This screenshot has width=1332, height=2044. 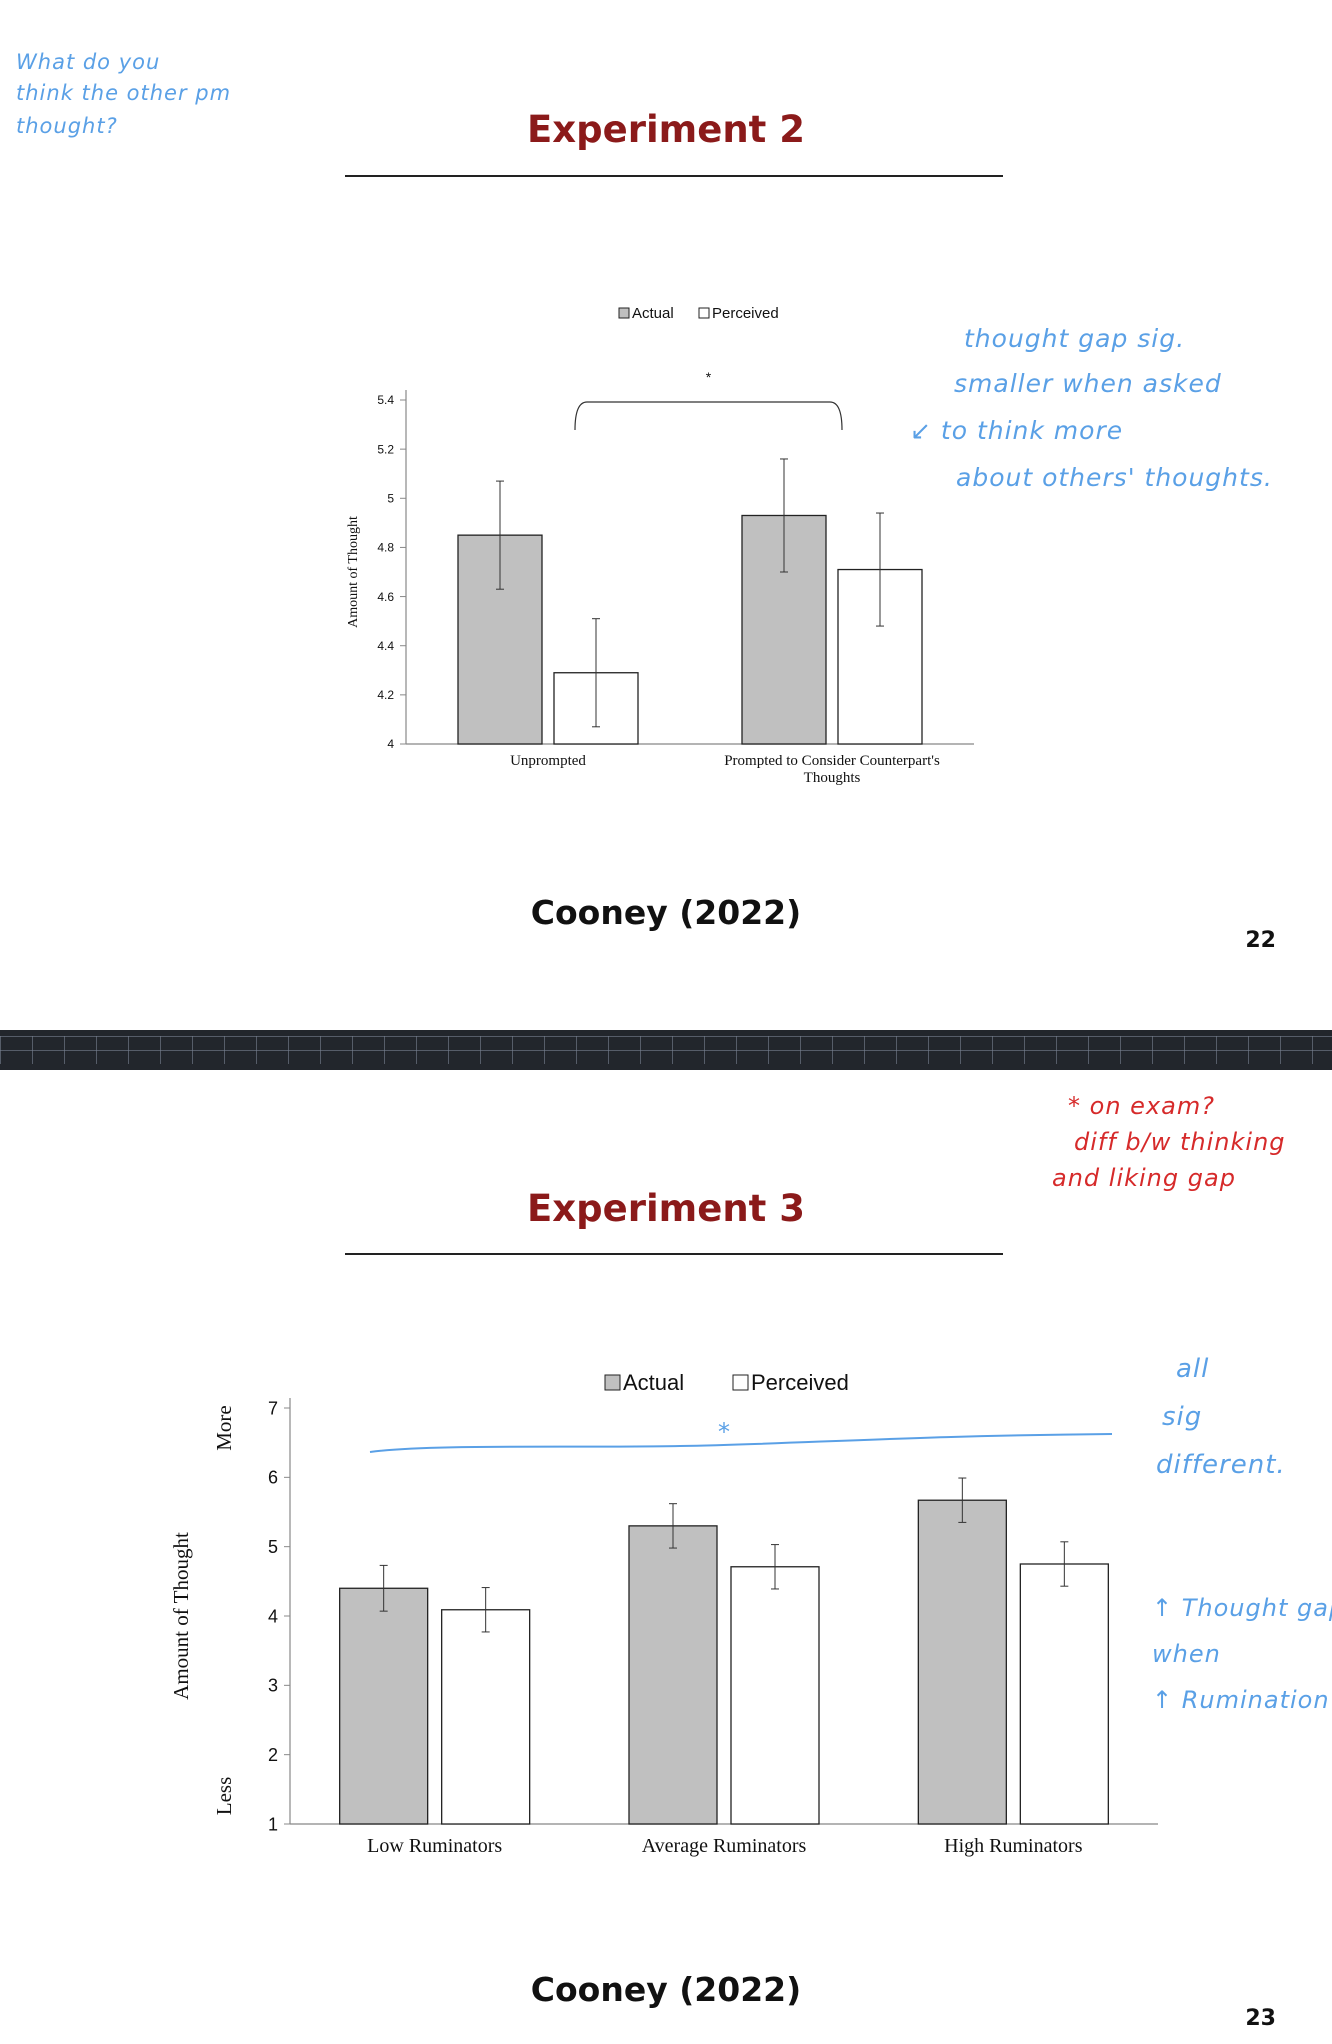 What do you see at coordinates (1221, 1417) in the screenshot?
I see `handwritten-note: all sig different.` at bounding box center [1221, 1417].